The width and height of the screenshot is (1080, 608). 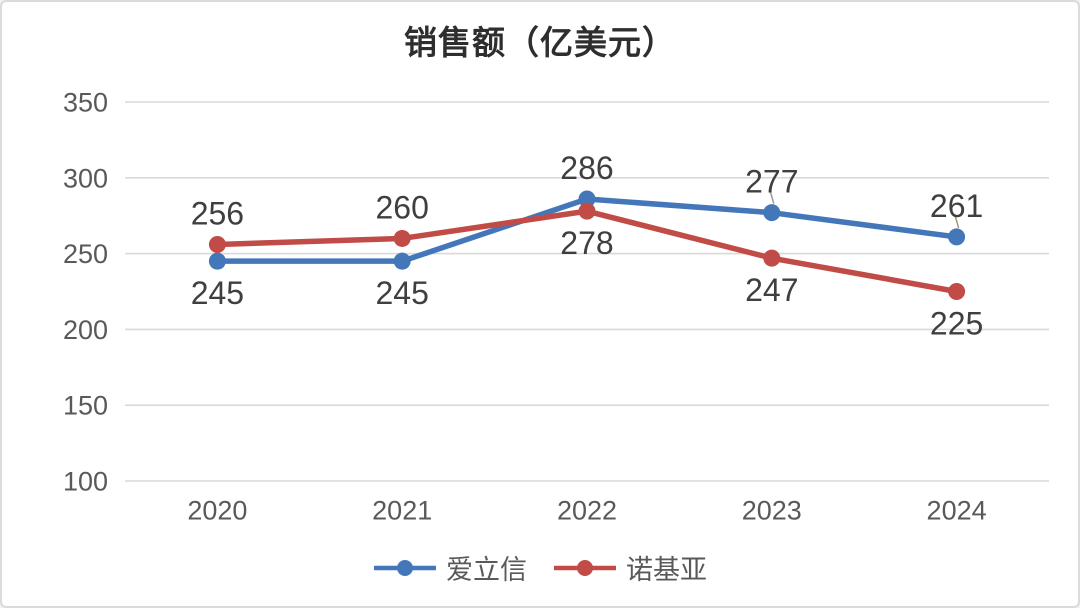 What do you see at coordinates (85, 330) in the screenshot?
I see `y-tick-label: 200` at bounding box center [85, 330].